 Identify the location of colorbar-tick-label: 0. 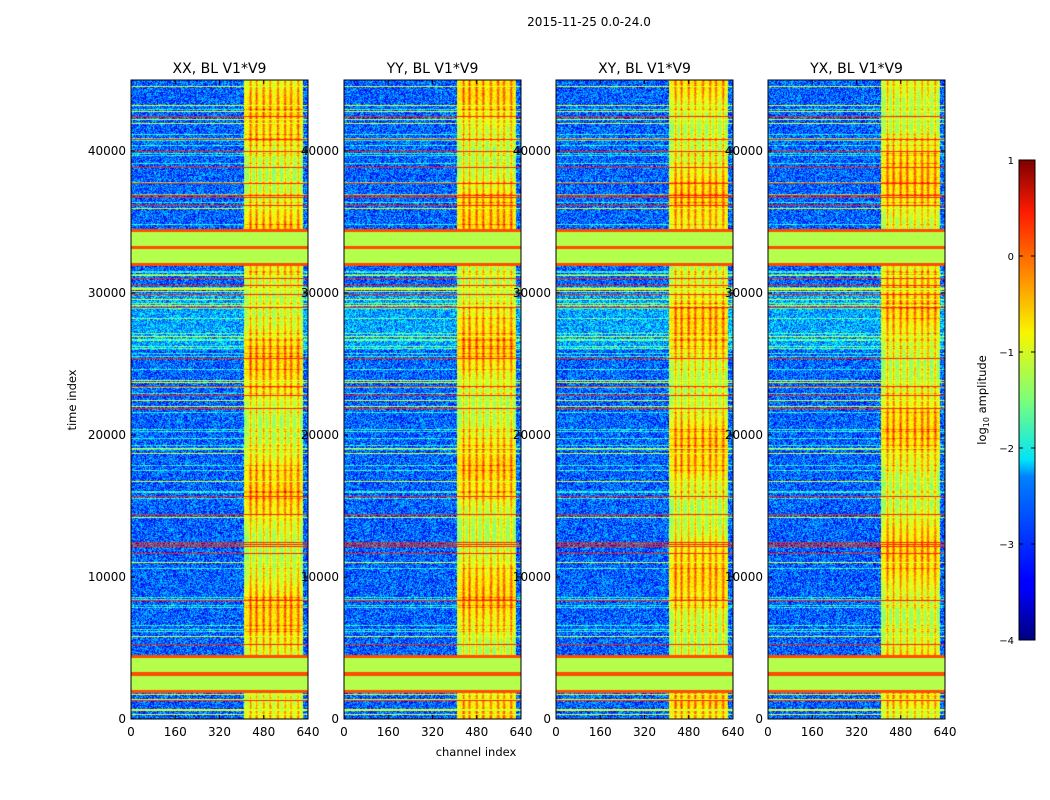
(1011, 257).